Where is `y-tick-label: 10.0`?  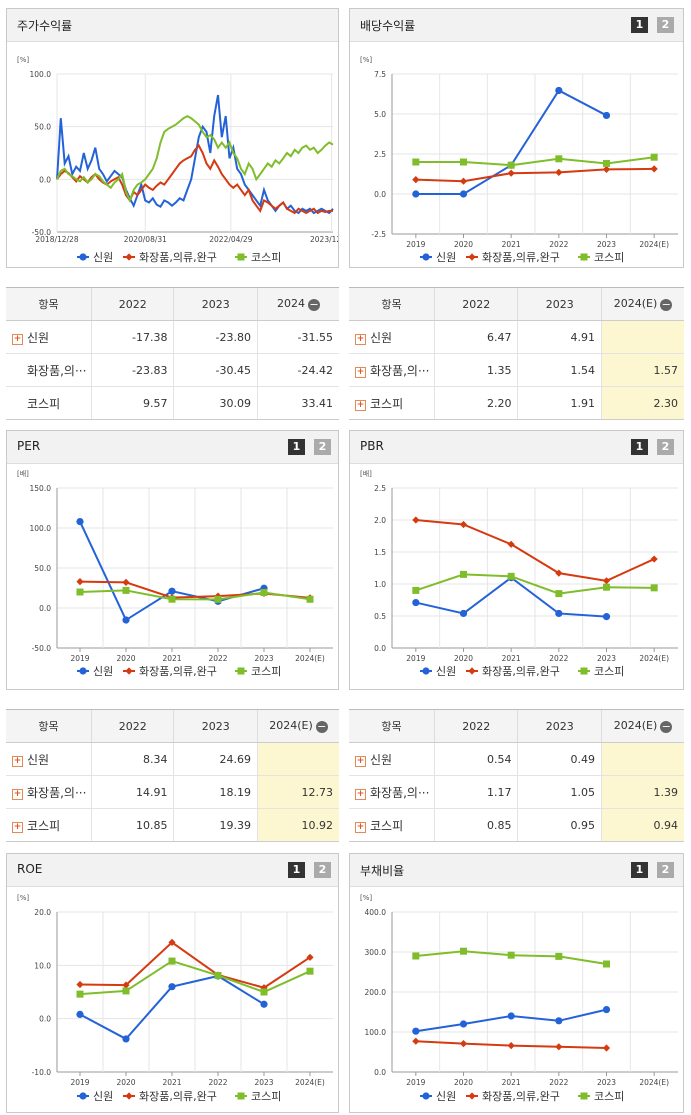
y-tick-label: 10.0 is located at coordinates (42, 965).